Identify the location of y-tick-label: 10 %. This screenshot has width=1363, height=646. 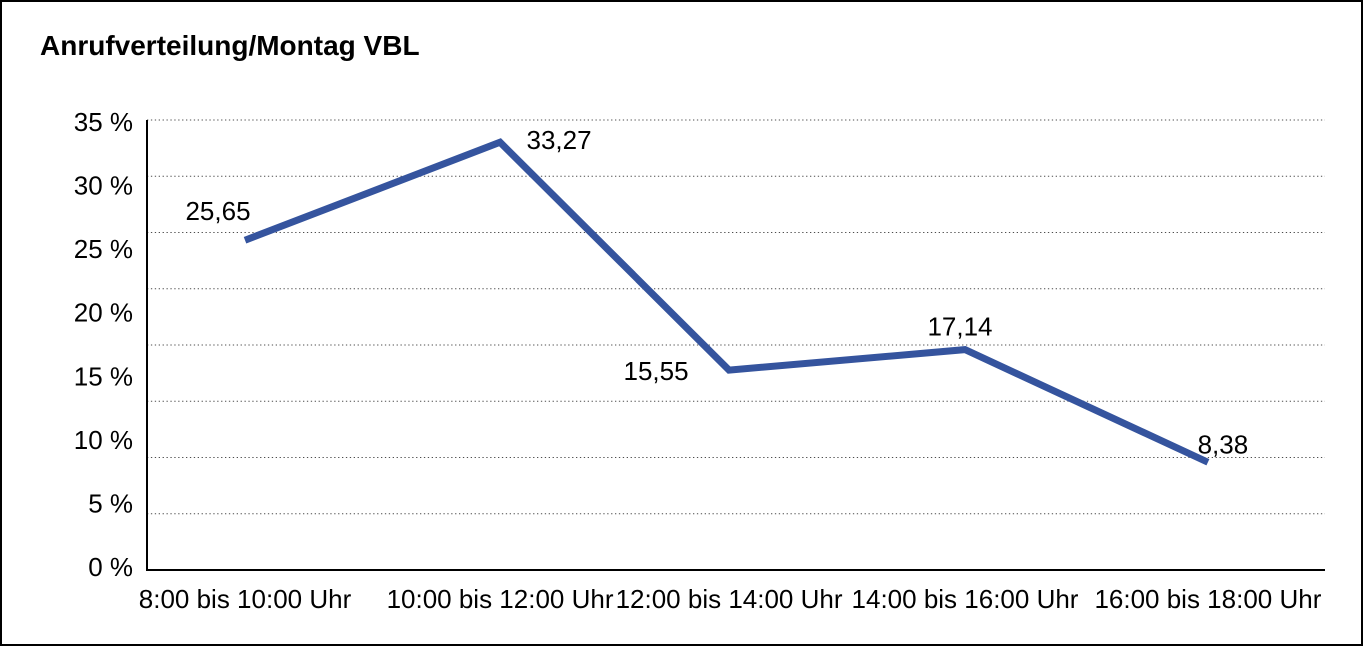
(103, 440).